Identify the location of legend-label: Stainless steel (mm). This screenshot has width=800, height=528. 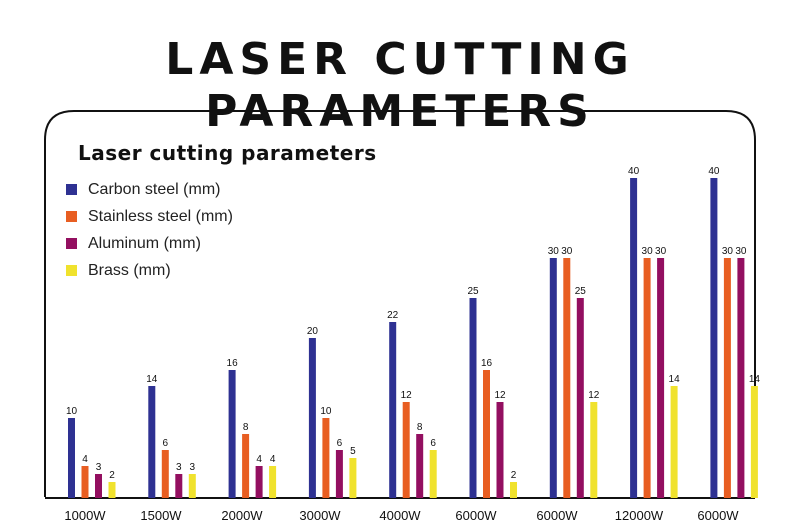
(160, 216).